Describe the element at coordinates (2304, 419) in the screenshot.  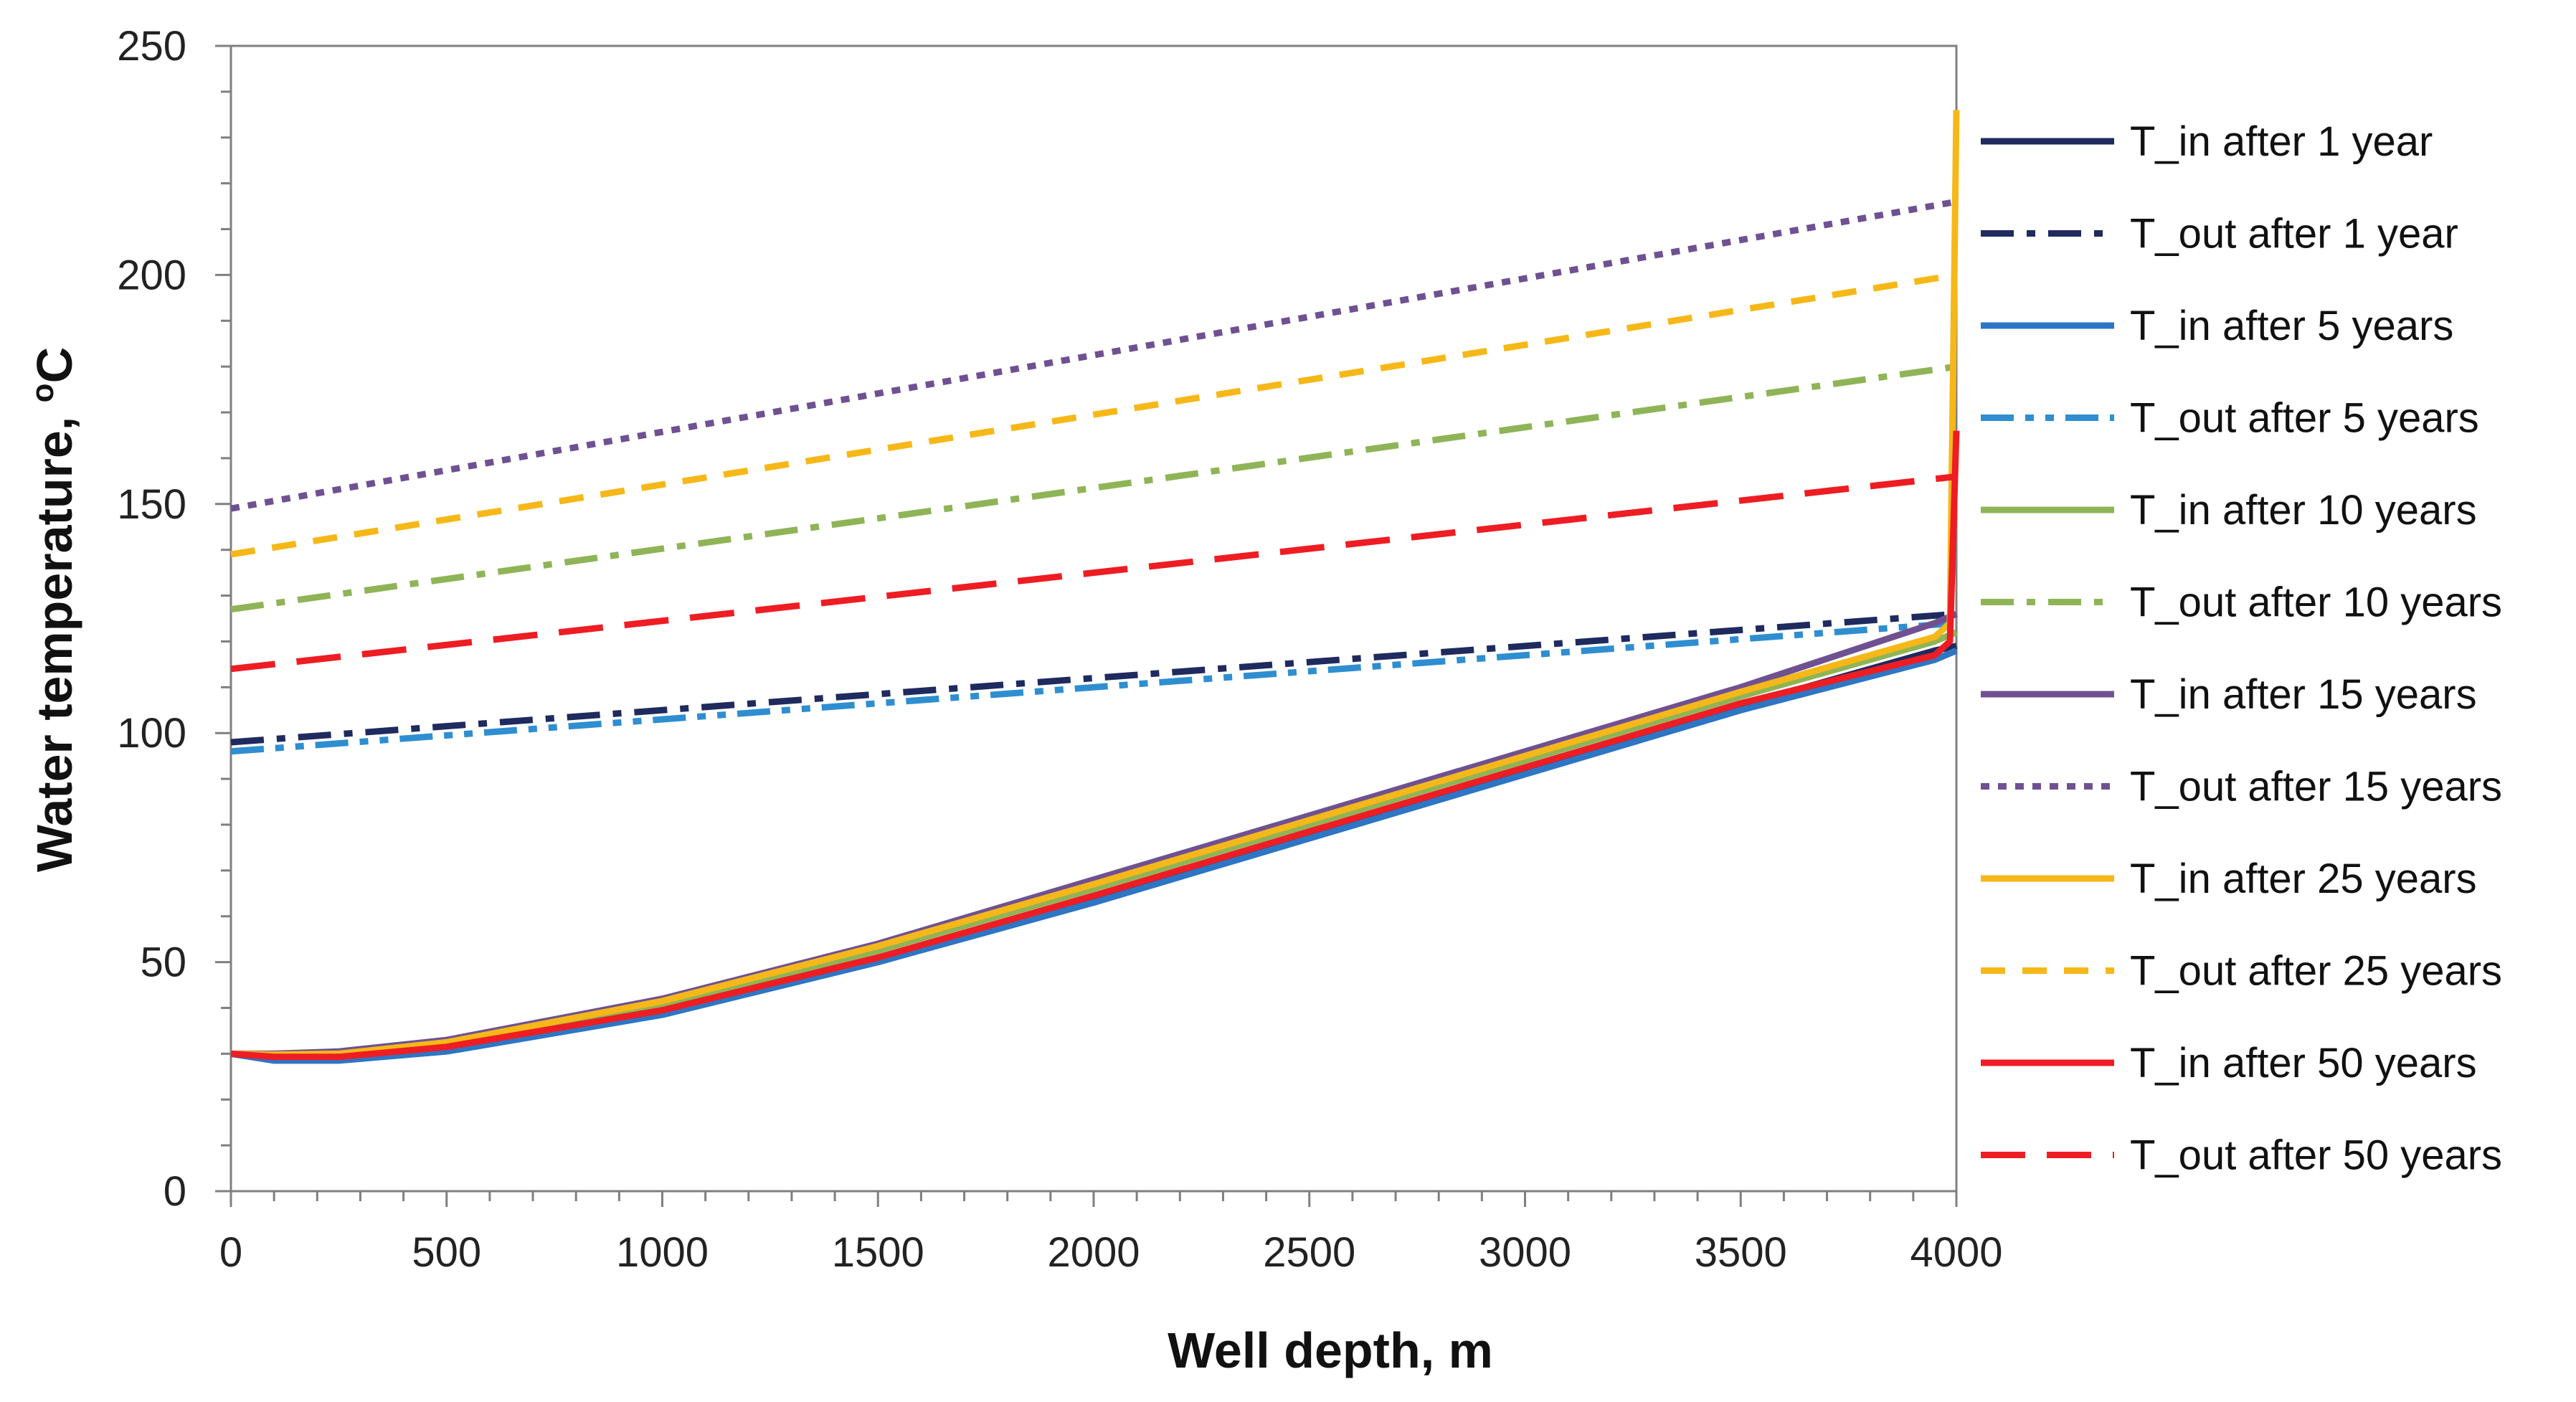
I see `legend-label: T_out after 5 years` at that location.